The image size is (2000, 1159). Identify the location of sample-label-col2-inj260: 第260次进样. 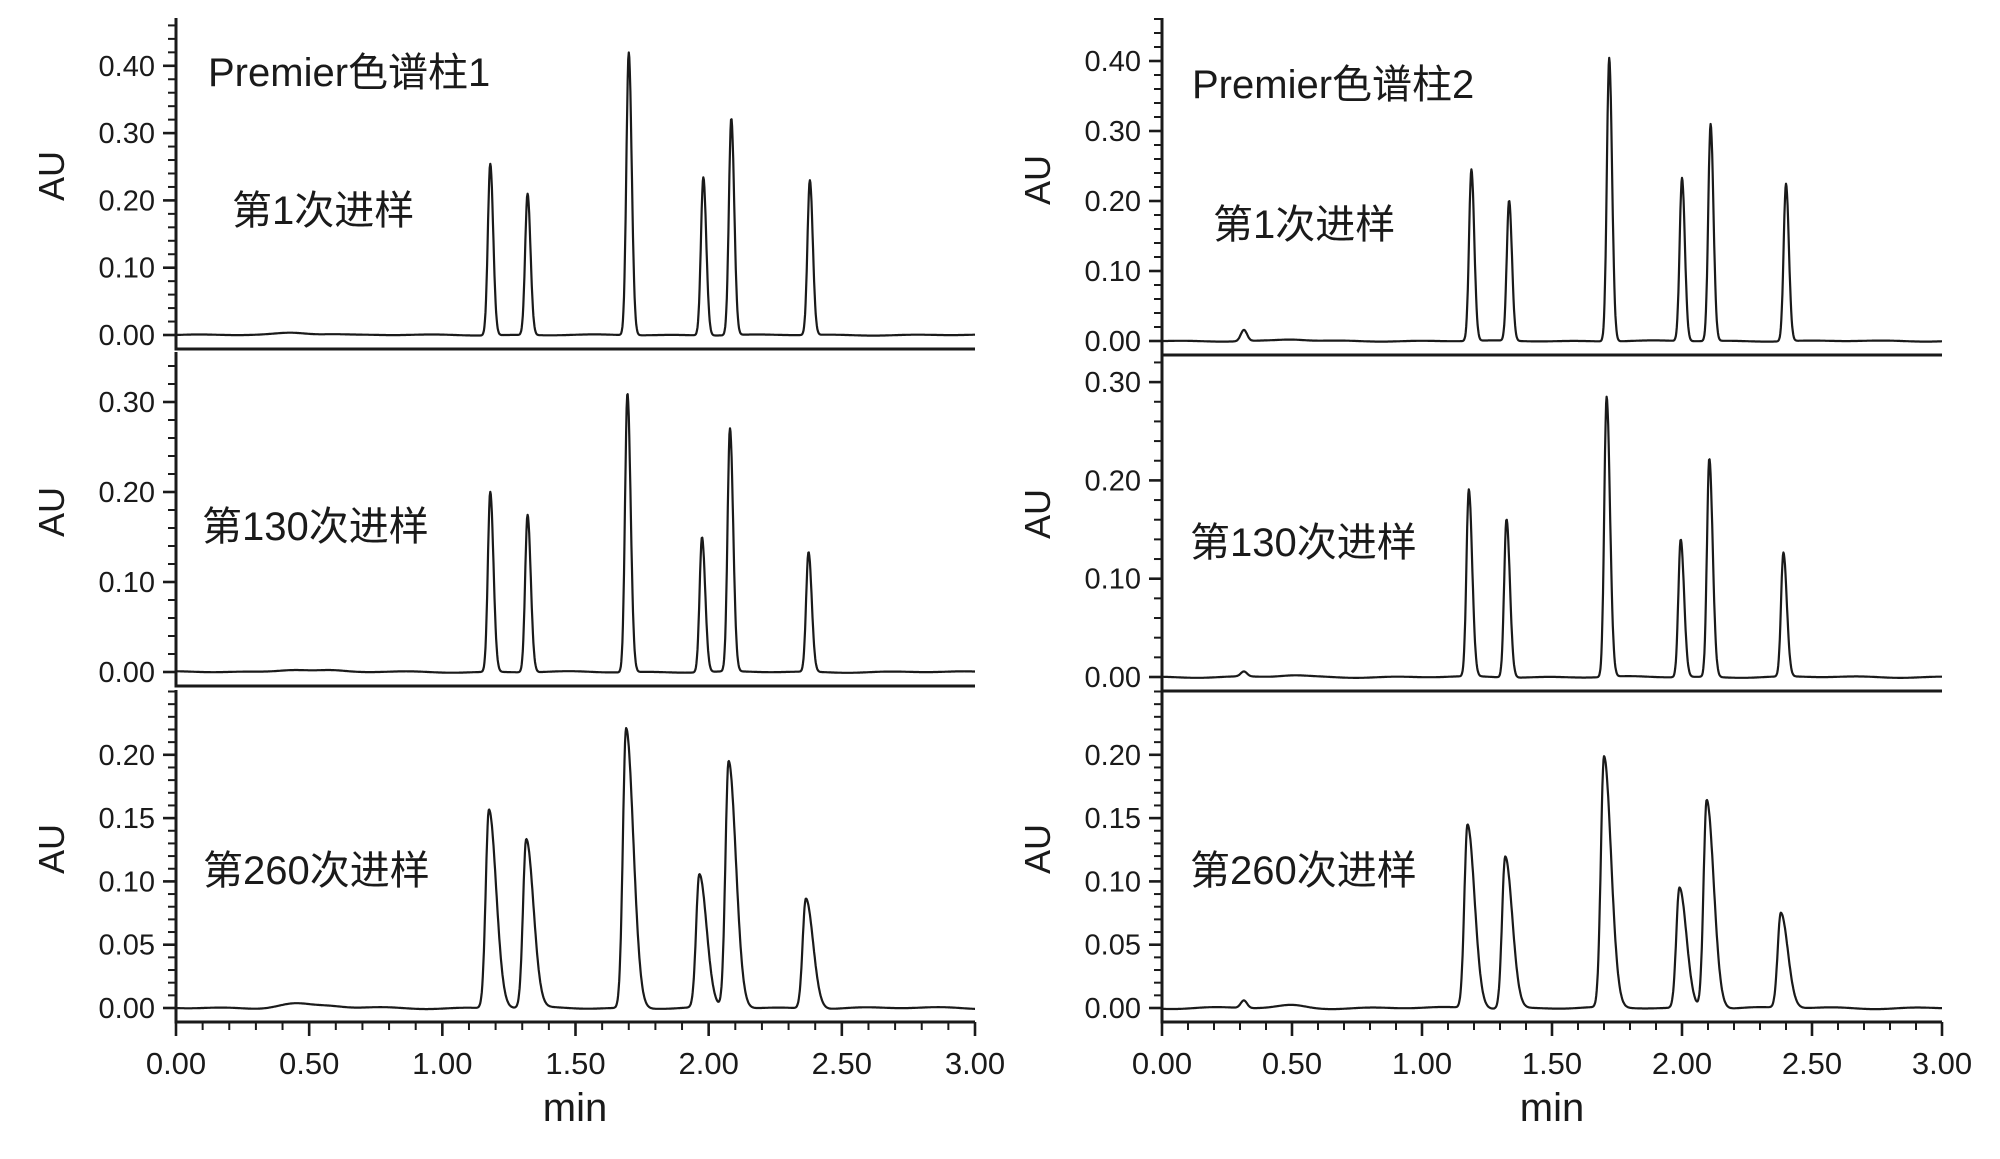
(1303, 871).